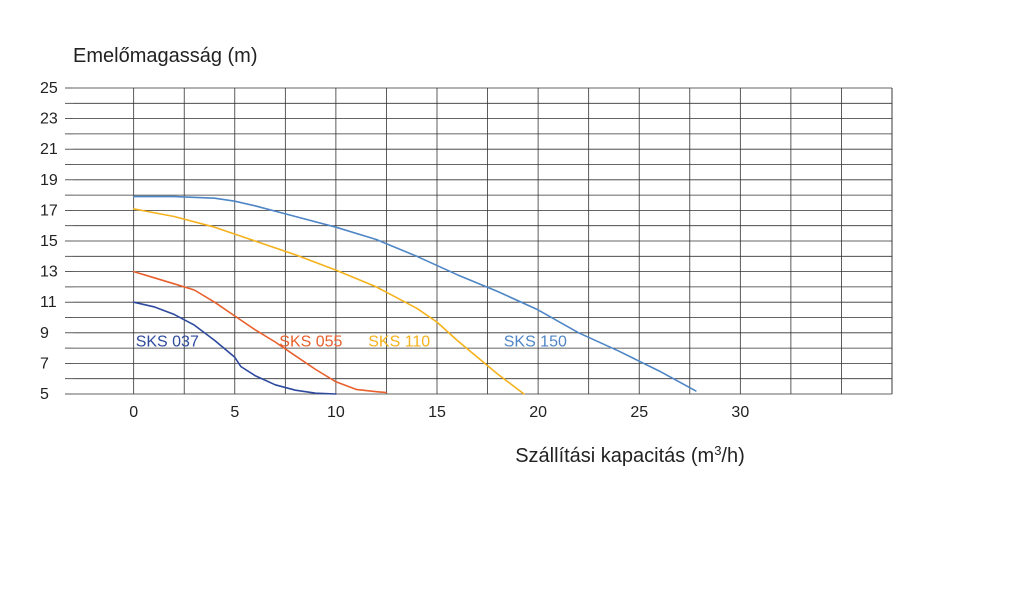  Describe the element at coordinates (538, 412) in the screenshot. I see `x-tick-label: 20` at that location.